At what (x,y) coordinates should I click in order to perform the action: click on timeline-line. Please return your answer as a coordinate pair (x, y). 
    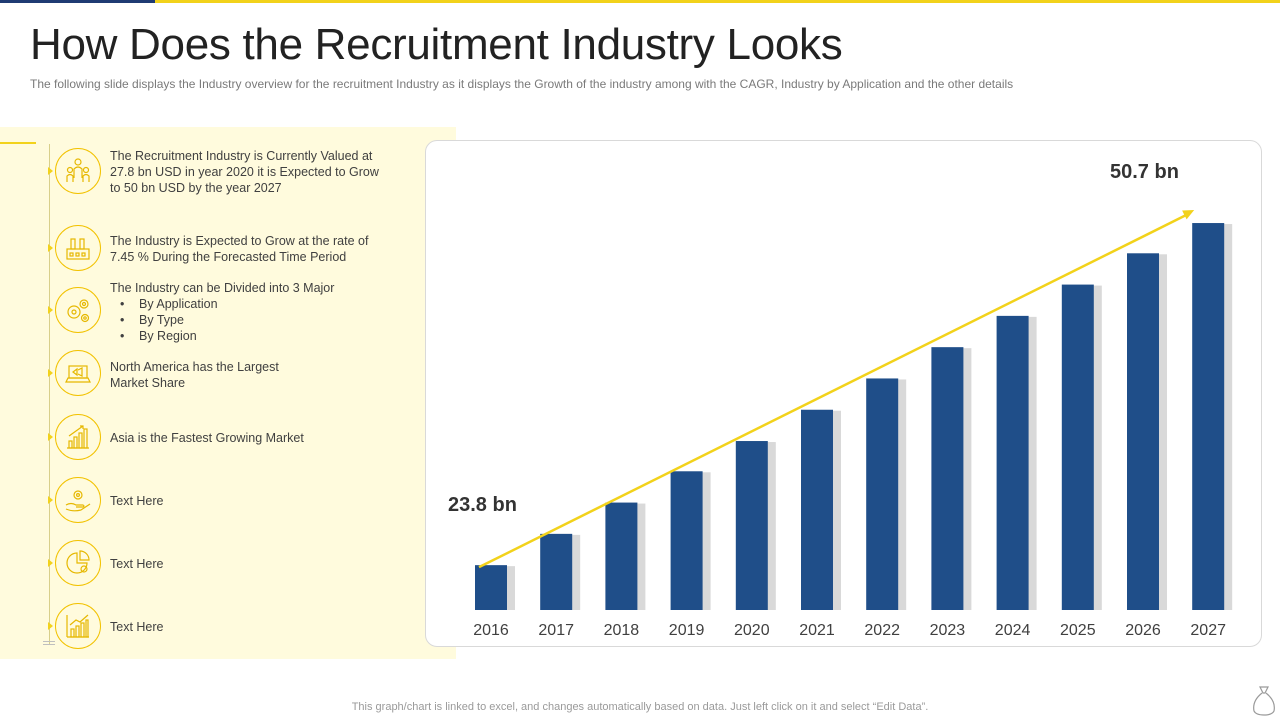
    Looking at the image, I should click on (49, 394).